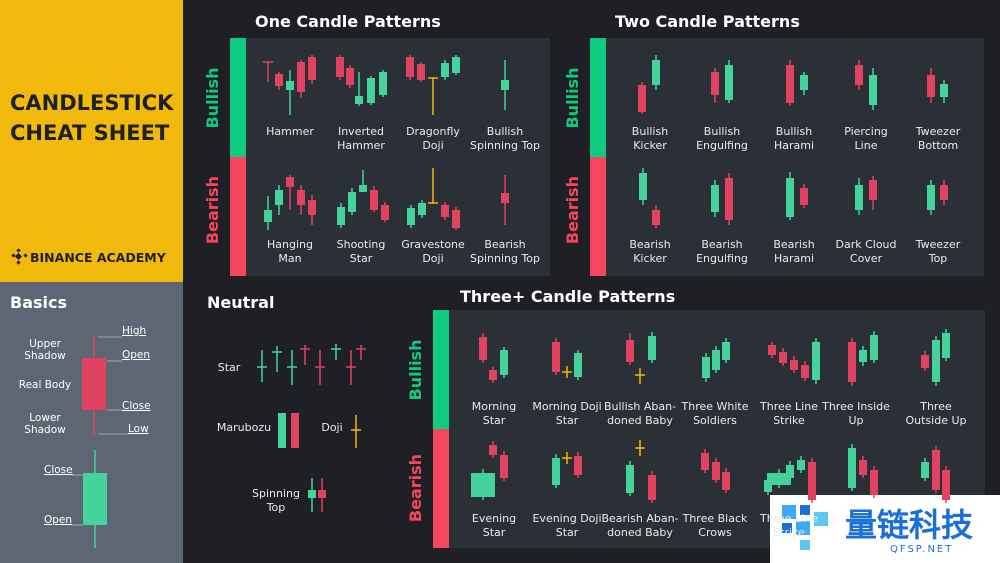  What do you see at coordinates (722, 251) in the screenshot?
I see `pattern-label: Bearish Engulfing` at bounding box center [722, 251].